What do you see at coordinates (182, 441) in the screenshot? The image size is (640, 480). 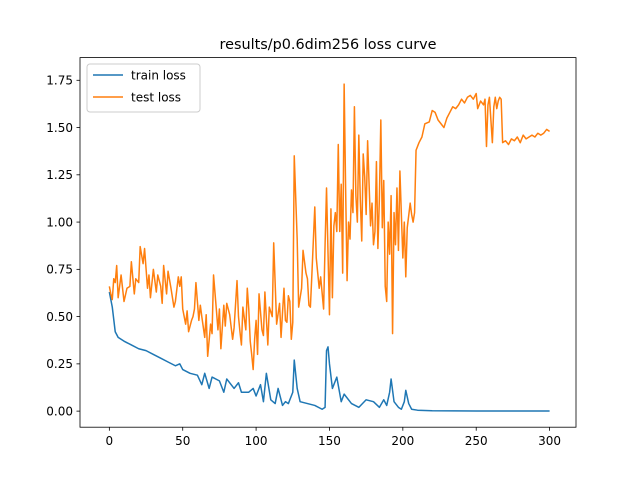 I see `x-tick-label: 50` at bounding box center [182, 441].